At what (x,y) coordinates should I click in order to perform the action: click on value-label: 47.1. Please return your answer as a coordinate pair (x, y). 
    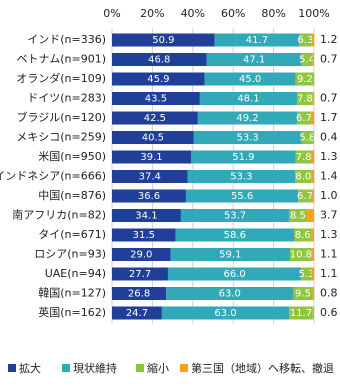
    Looking at the image, I should click on (254, 60).